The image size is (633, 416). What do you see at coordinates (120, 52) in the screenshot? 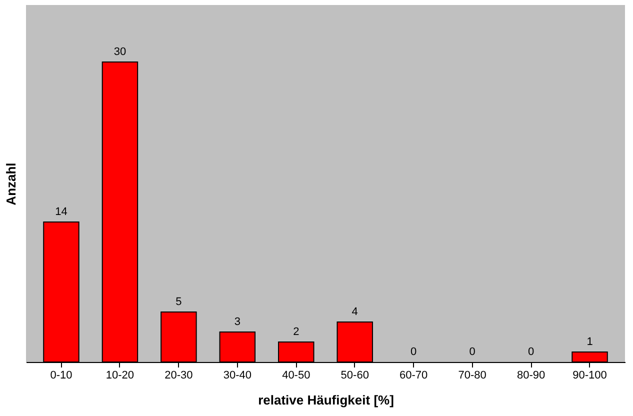
I see `data-label: 30` at bounding box center [120, 52].